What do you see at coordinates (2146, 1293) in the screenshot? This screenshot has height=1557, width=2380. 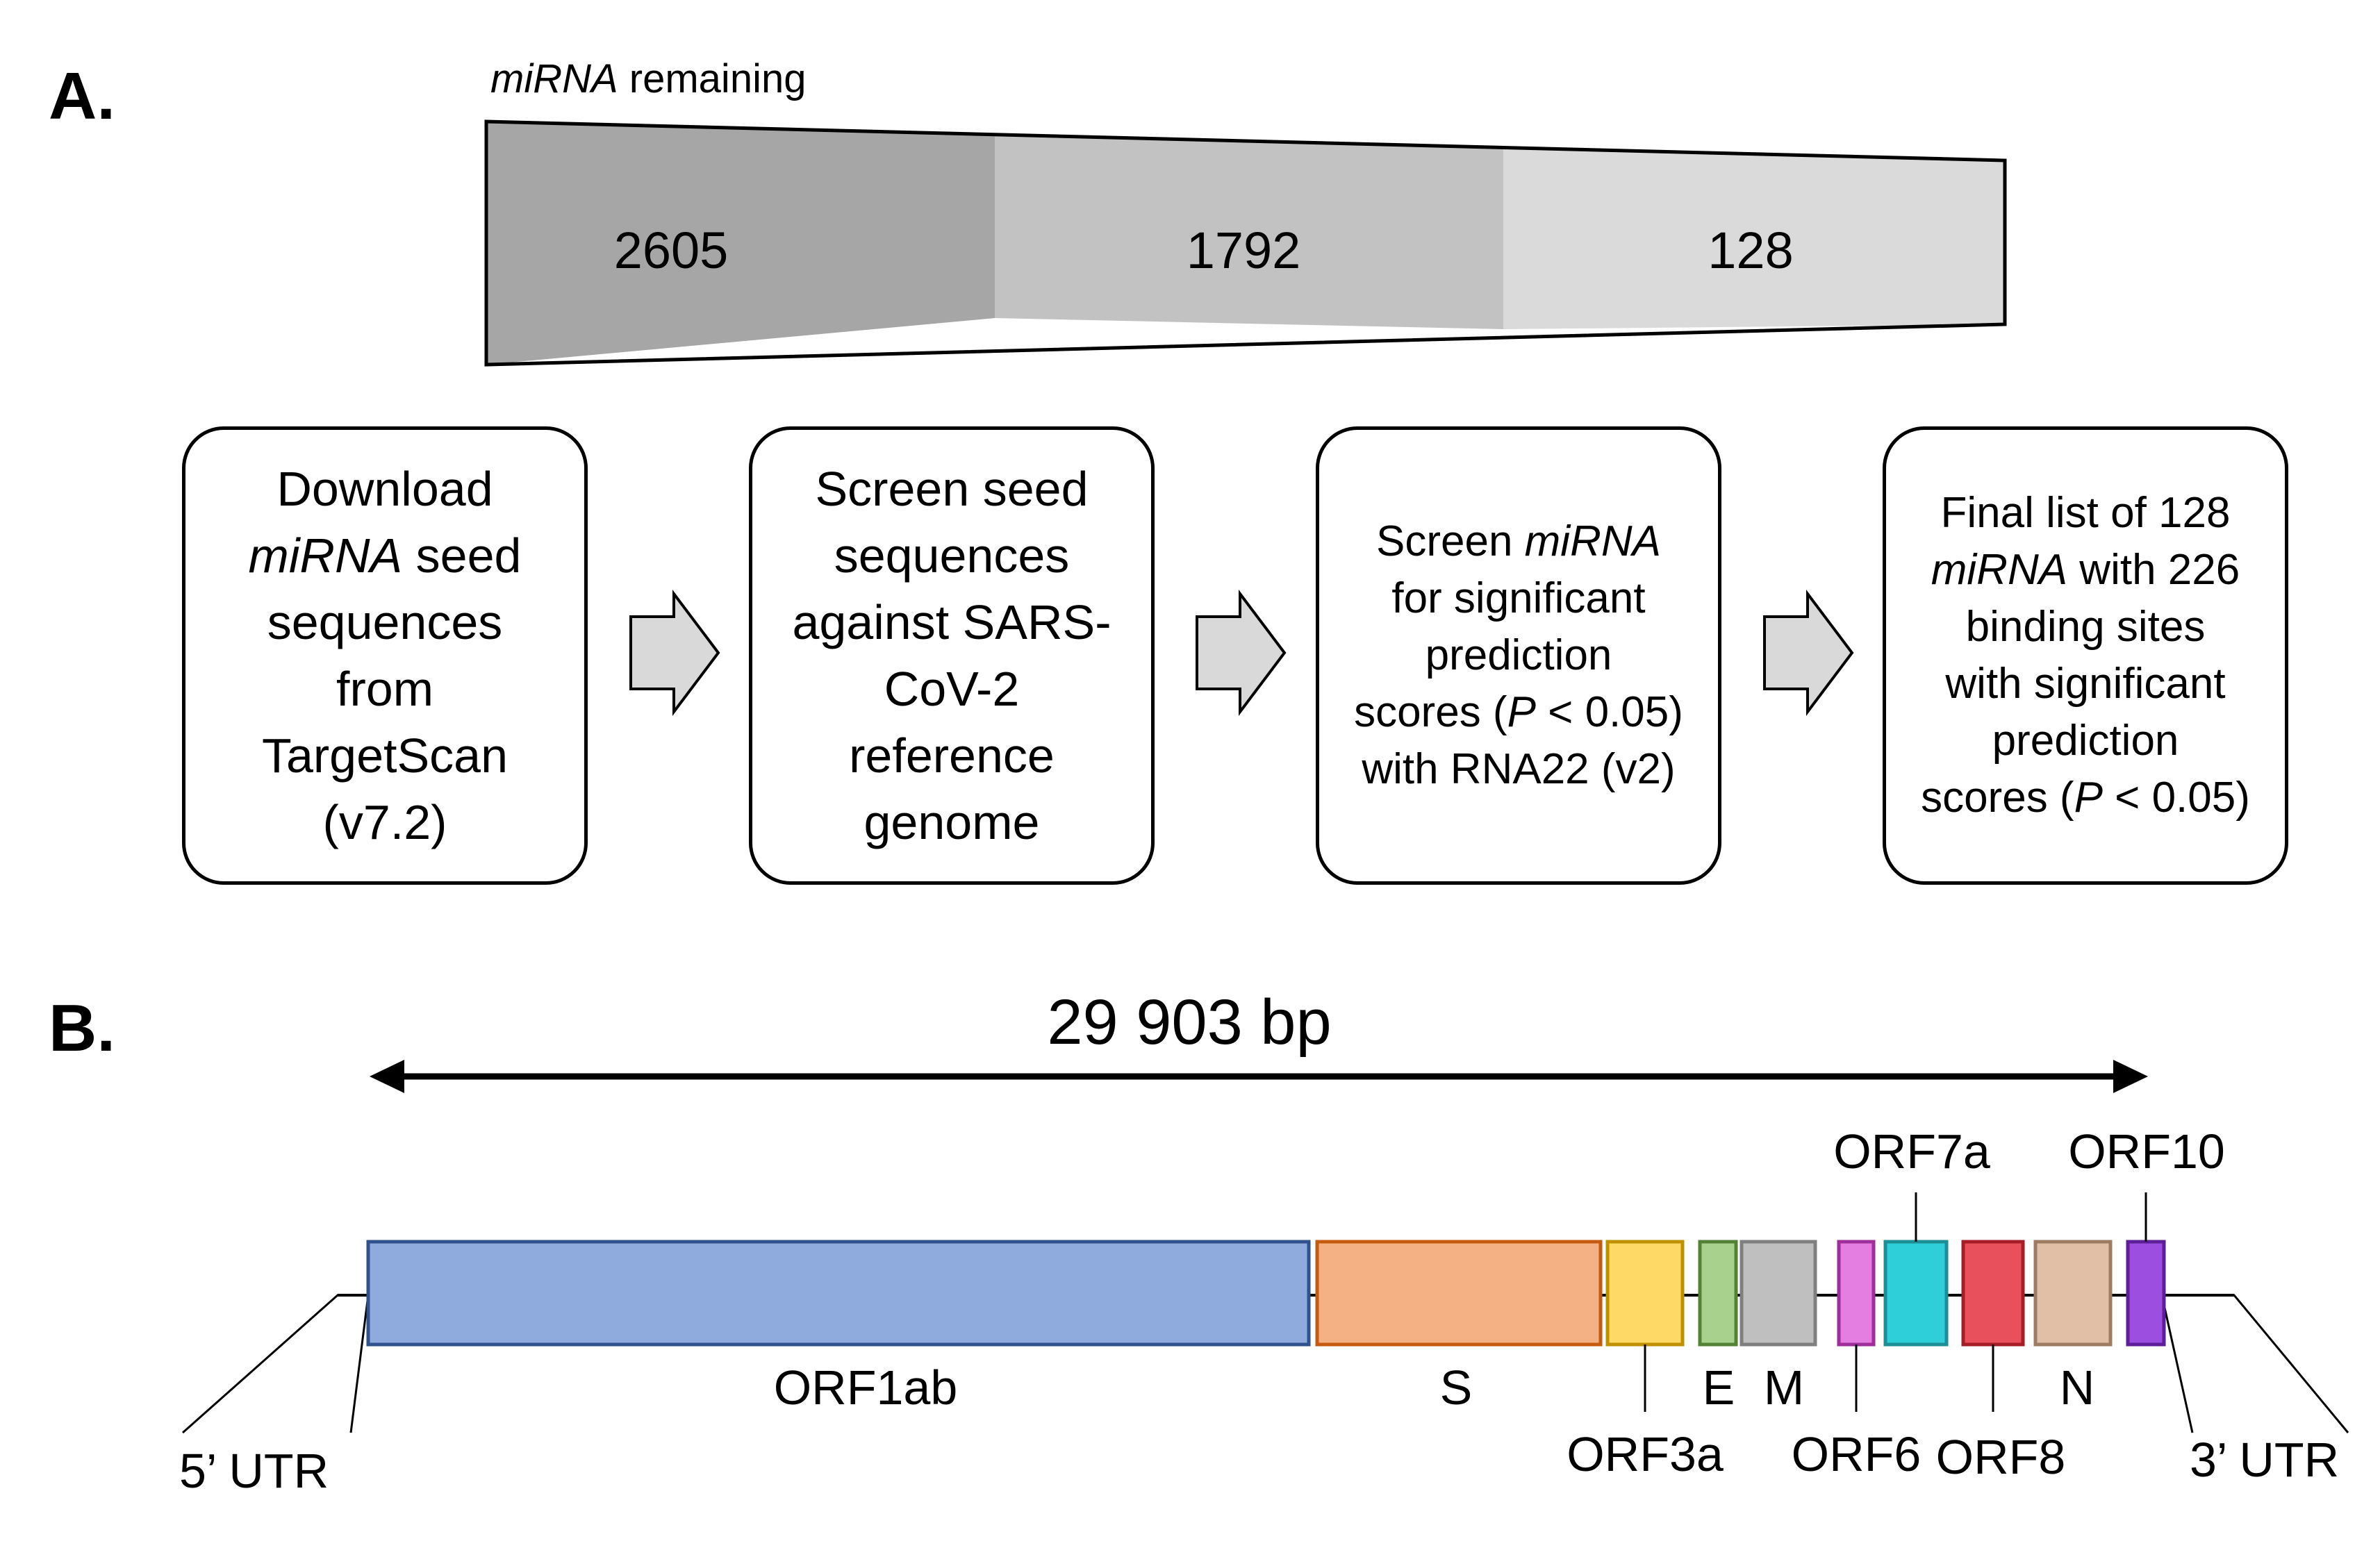 I see `gene-box-orf10` at bounding box center [2146, 1293].